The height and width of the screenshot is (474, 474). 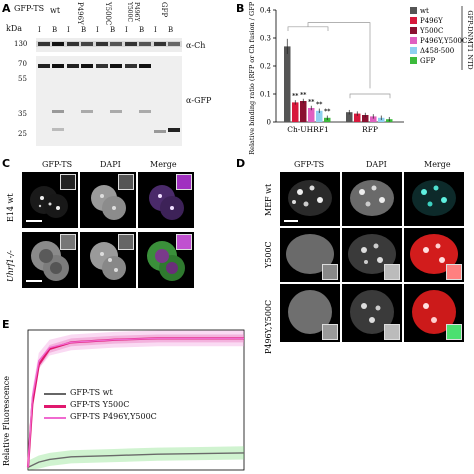 What do you see at coordinates (113, 416) in the screenshot?
I see `legend-double-label: GFP-TS P496Y,Y500C` at bounding box center [113, 416].